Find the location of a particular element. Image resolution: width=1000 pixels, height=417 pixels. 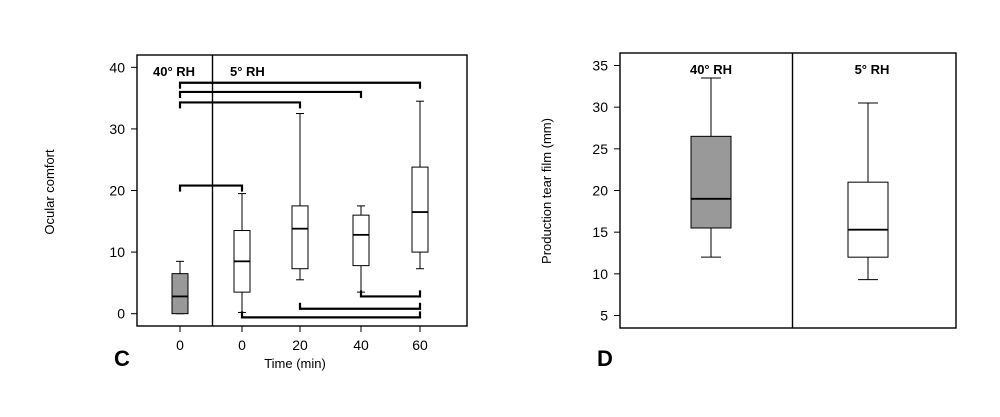

x-tick-label: 20 is located at coordinates (300, 345).